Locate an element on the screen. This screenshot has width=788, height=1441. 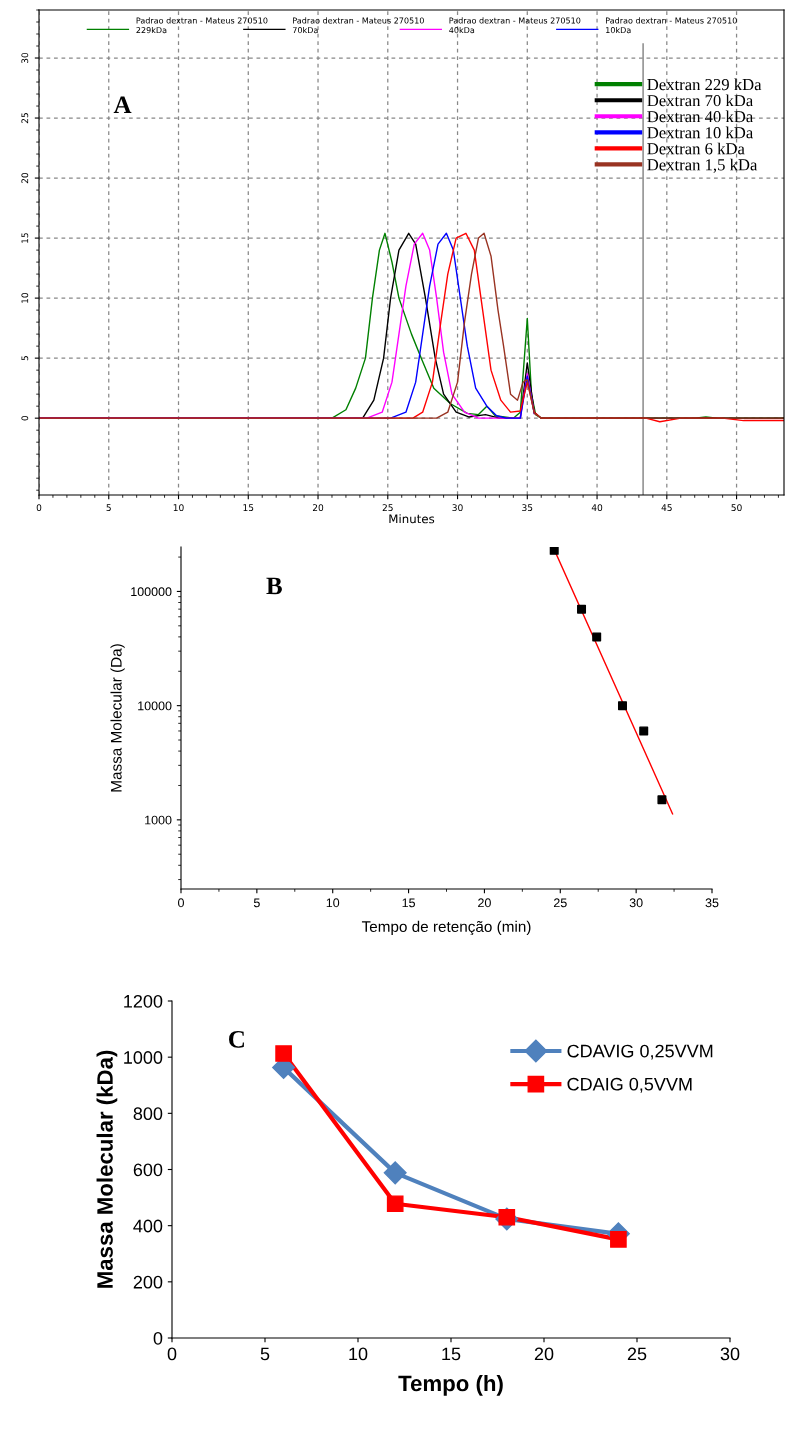
x-tick-label: 40 is located at coordinates (597, 508).